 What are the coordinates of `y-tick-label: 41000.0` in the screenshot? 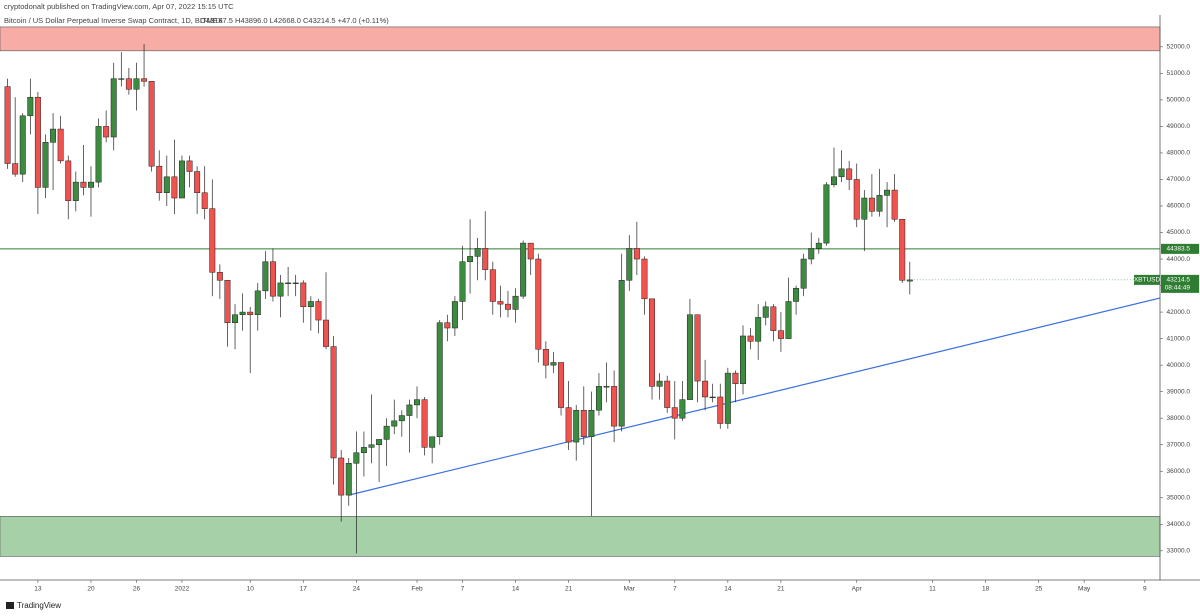 It's located at (1179, 338).